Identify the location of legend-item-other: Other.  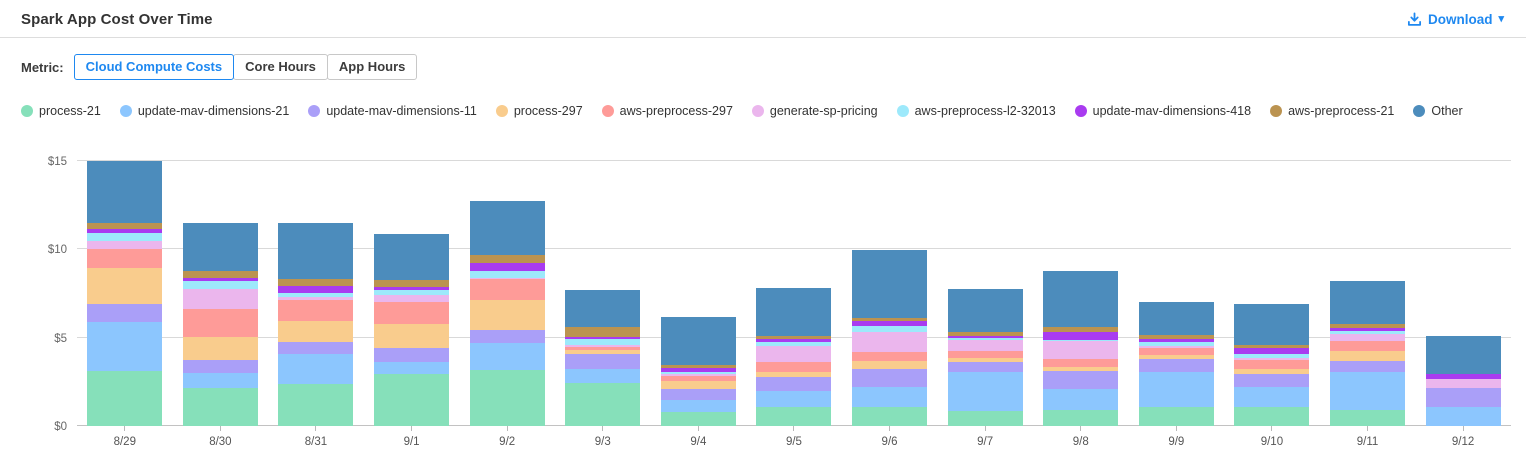
(1438, 111).